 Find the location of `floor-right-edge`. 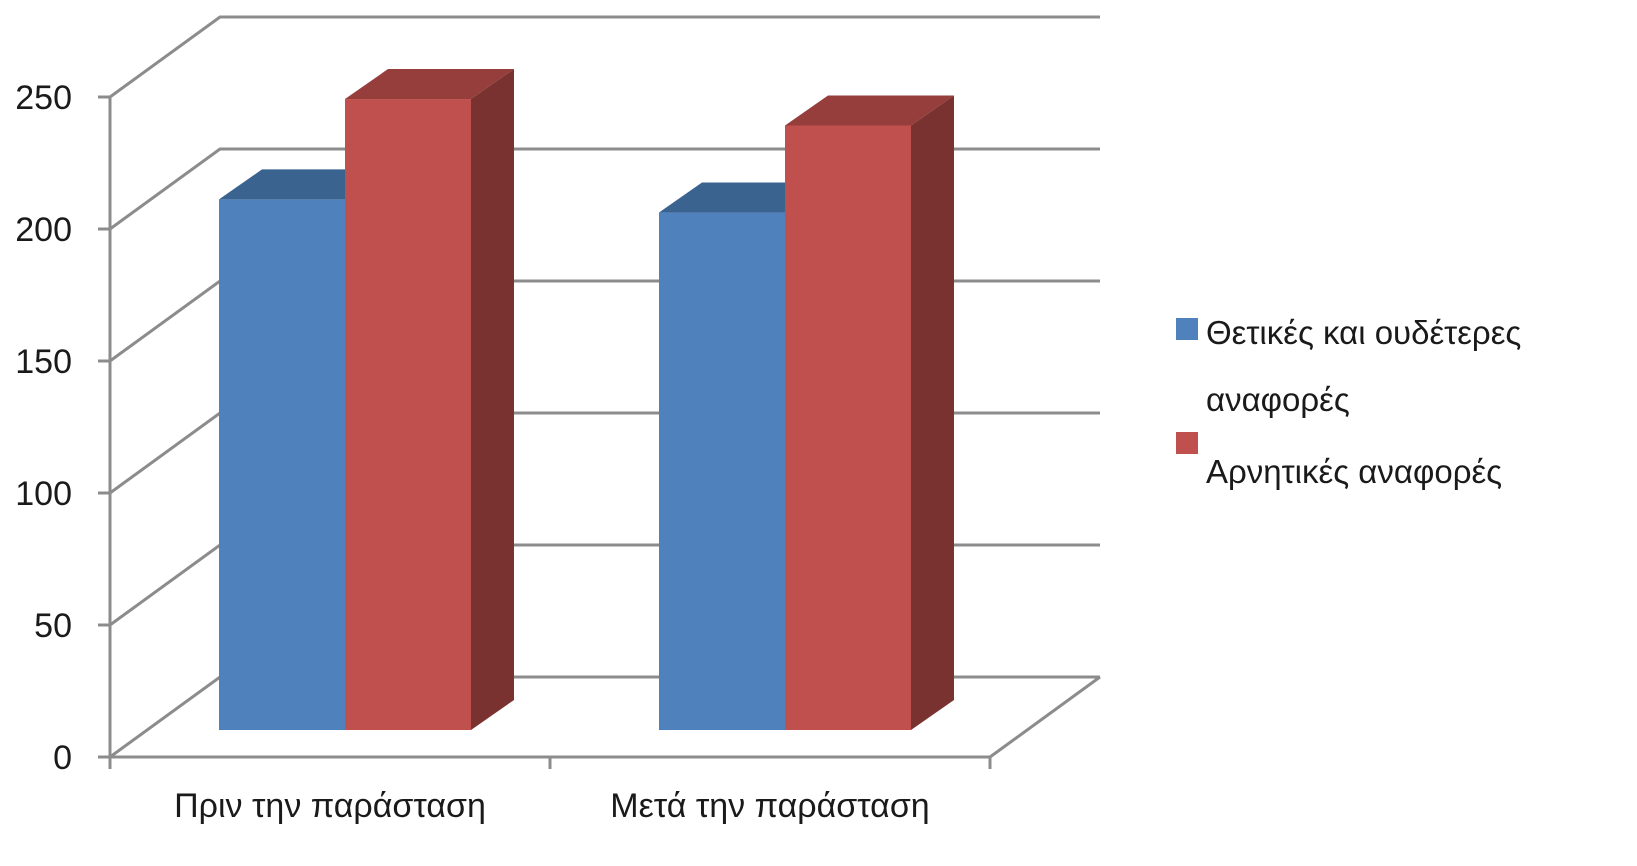

floor-right-edge is located at coordinates (1045, 717).